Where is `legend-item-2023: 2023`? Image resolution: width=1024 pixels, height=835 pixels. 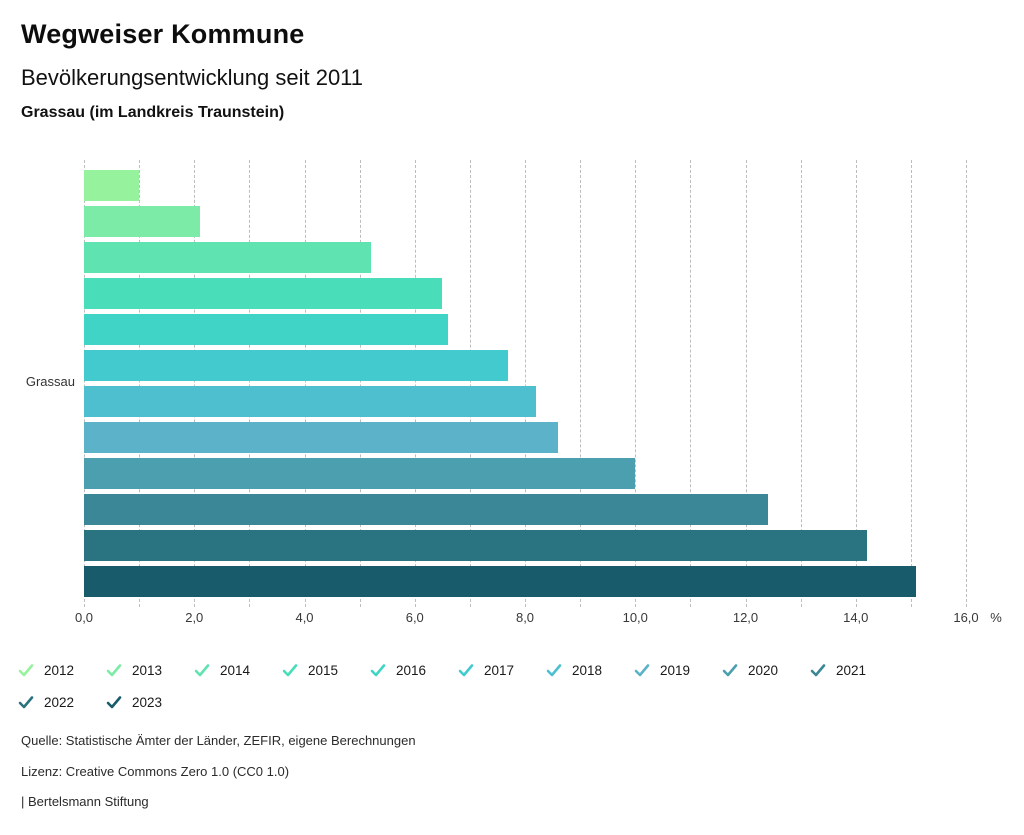 legend-item-2023: 2023 is located at coordinates (150, 702).